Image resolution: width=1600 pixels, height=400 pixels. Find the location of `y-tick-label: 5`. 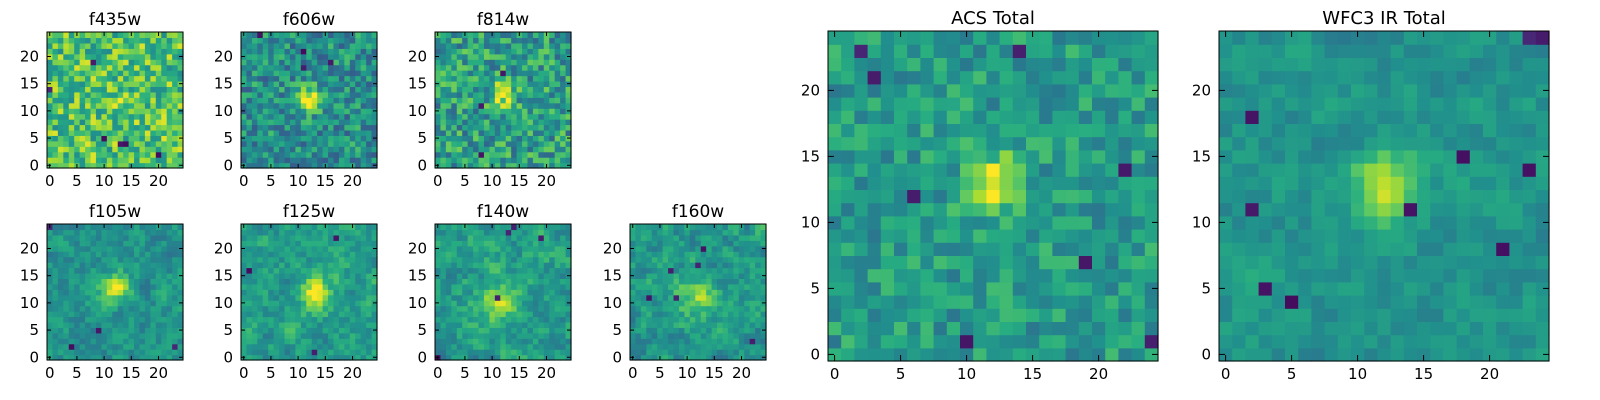

y-tick-label: 5 is located at coordinates (422, 330).